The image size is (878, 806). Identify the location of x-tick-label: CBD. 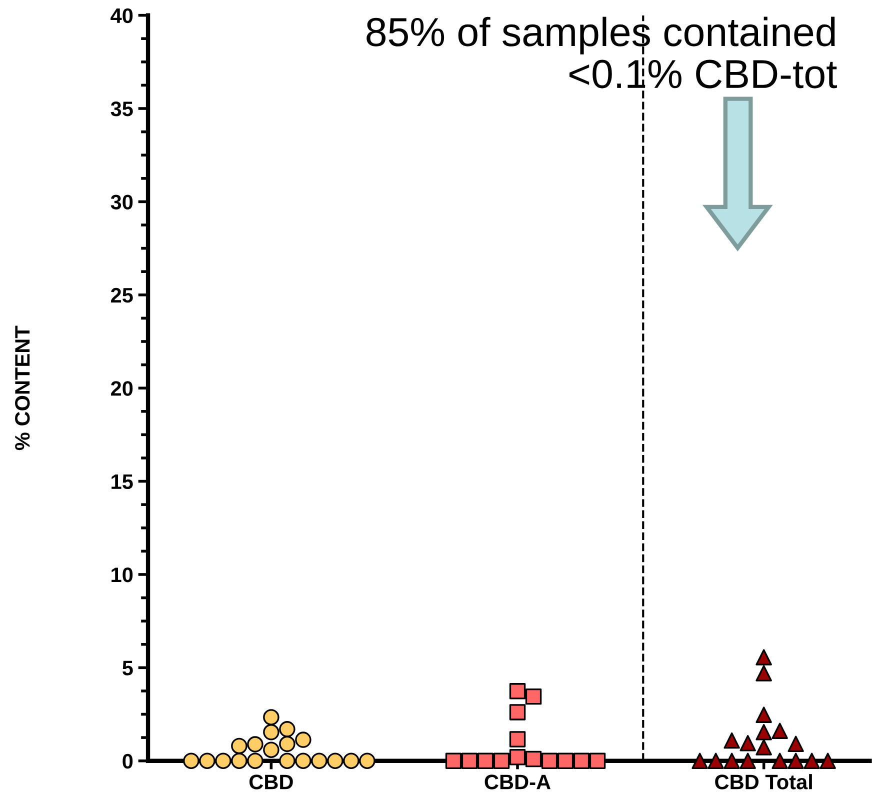
(271, 782).